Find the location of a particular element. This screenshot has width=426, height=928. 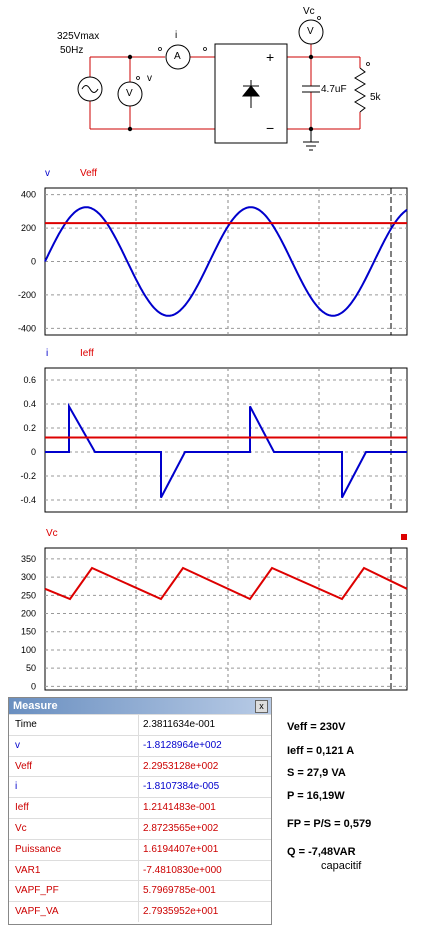

voltmeter-vc-symbol-label: V is located at coordinates (310, 31).